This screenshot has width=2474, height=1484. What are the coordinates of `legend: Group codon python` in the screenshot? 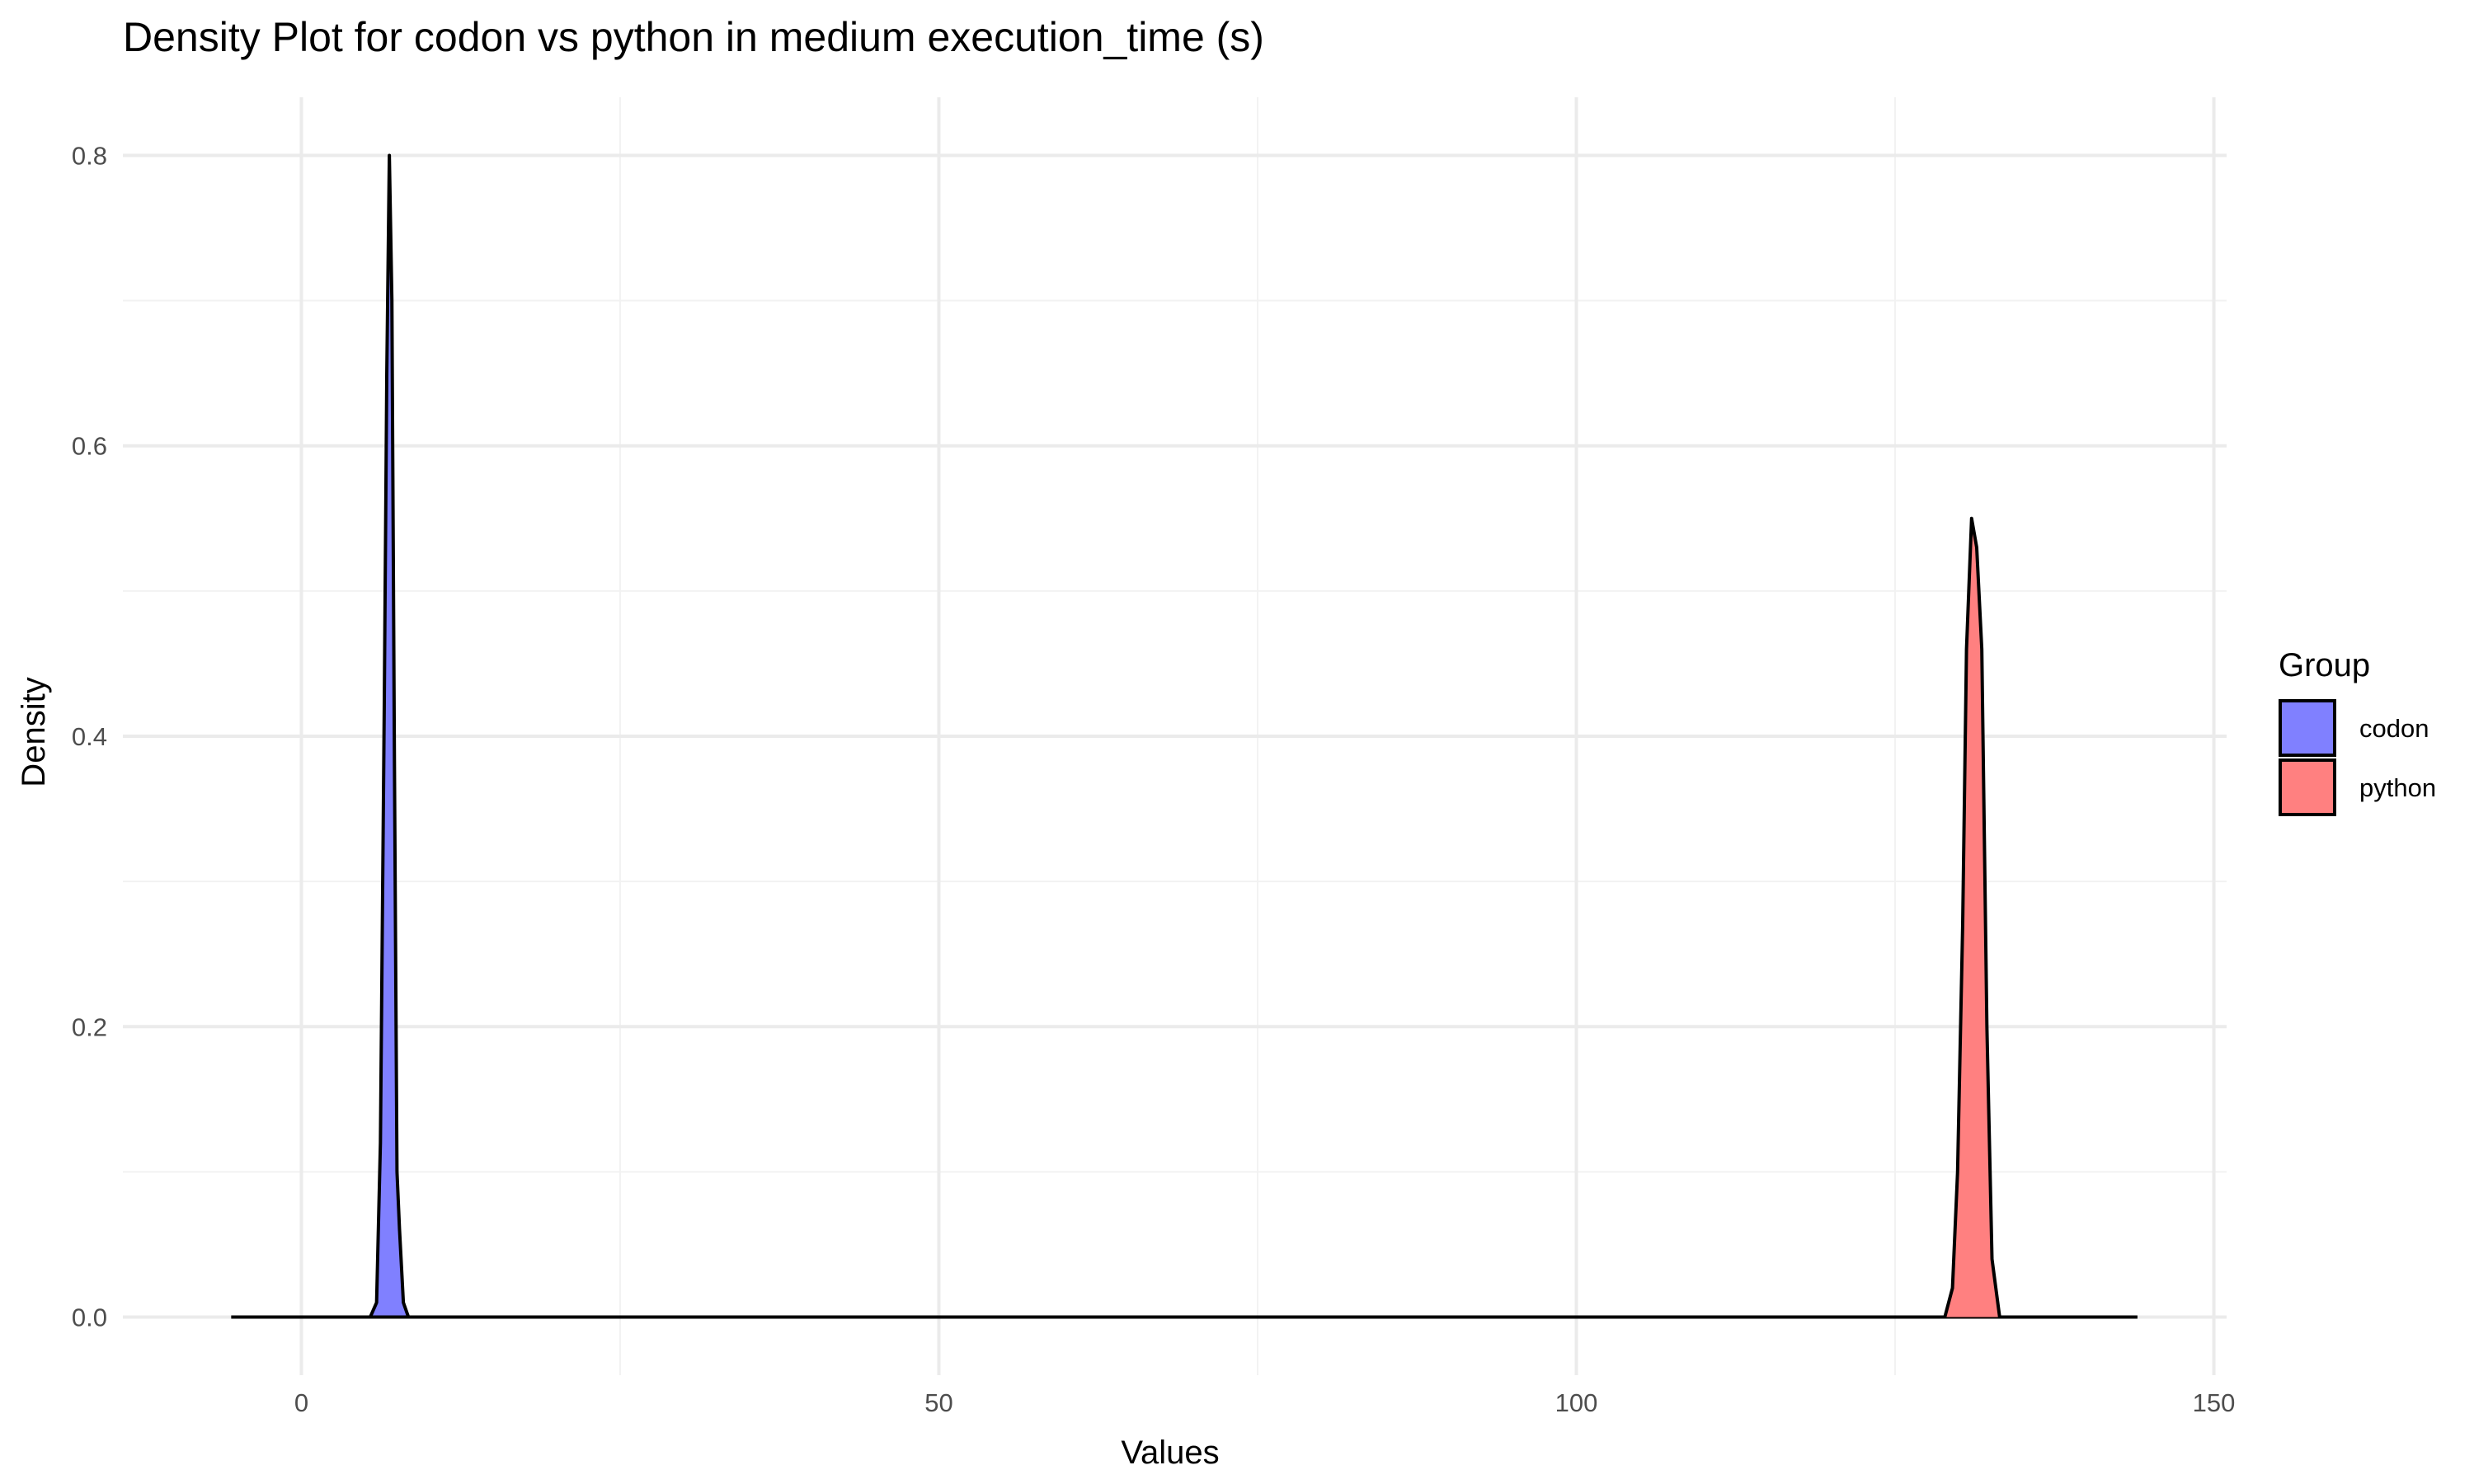 It's located at (2357, 731).